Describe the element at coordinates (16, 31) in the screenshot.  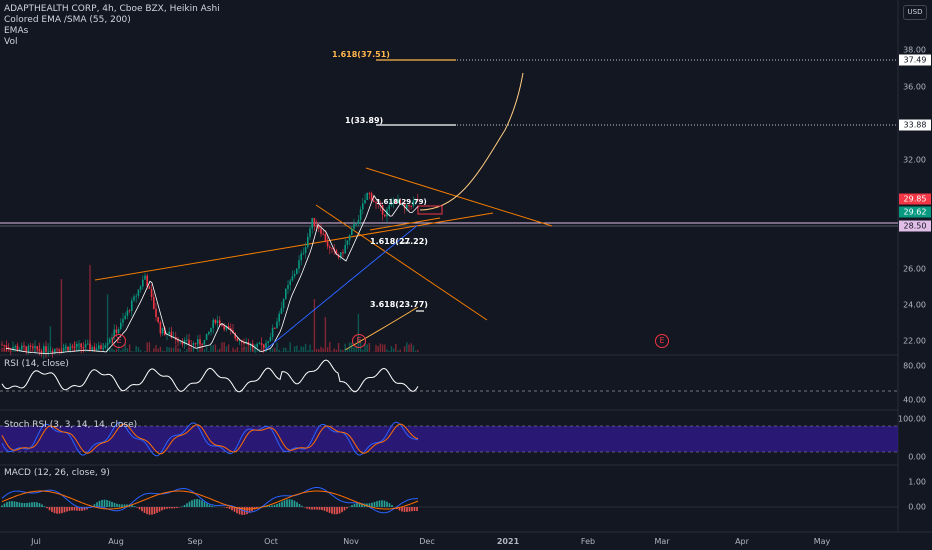
I see `indicator-emas: EMAs` at that location.